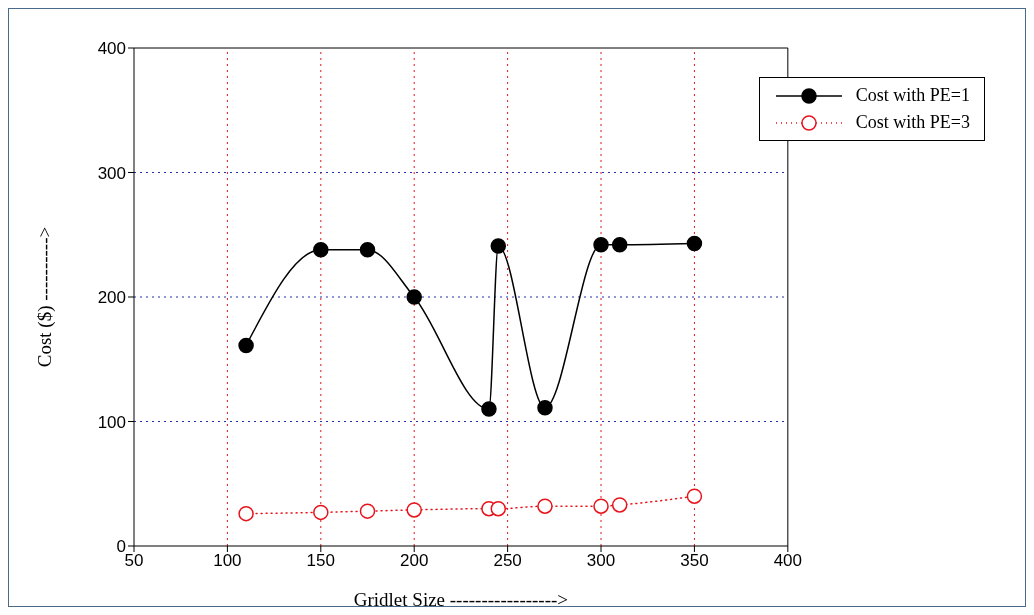 This screenshot has width=1034, height=615. What do you see at coordinates (111, 173) in the screenshot?
I see `y-tick-label: 300` at bounding box center [111, 173].